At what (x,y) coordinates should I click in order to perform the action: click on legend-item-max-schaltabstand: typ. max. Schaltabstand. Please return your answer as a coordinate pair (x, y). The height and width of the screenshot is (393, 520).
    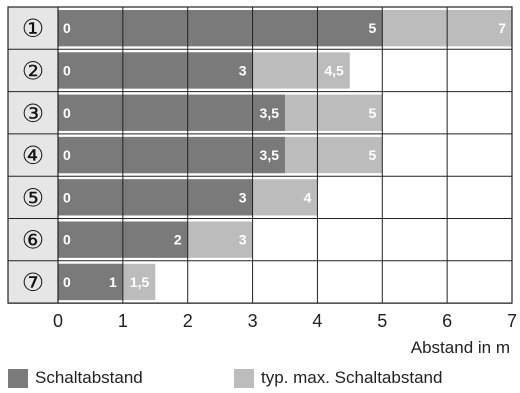
    Looking at the image, I should click on (338, 378).